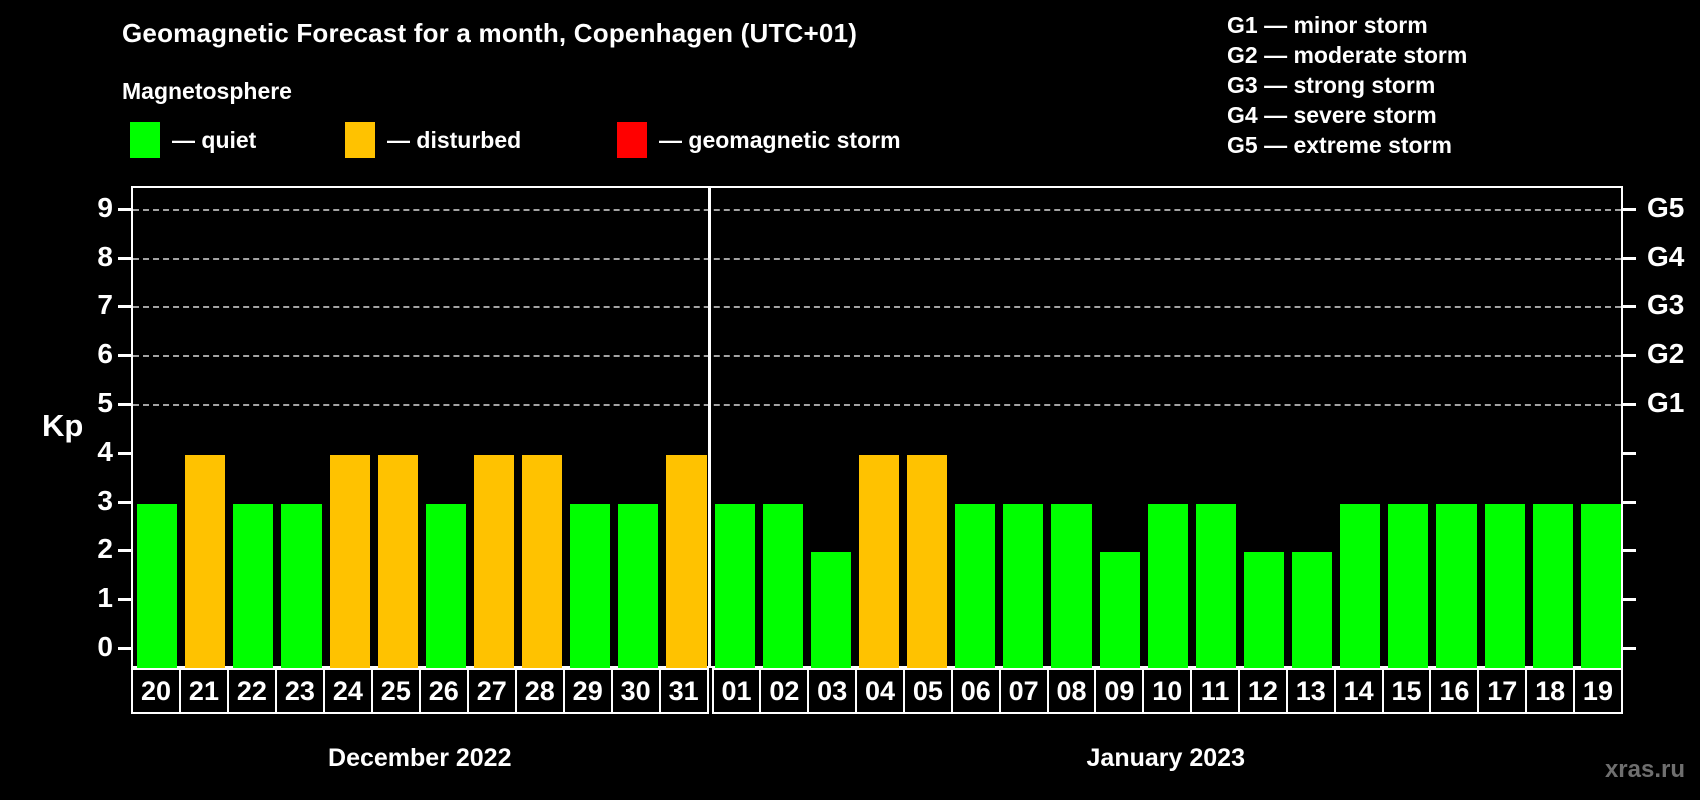  I want to click on storm-scale-legend-line: G2 — moderate storm, so click(1347, 55).